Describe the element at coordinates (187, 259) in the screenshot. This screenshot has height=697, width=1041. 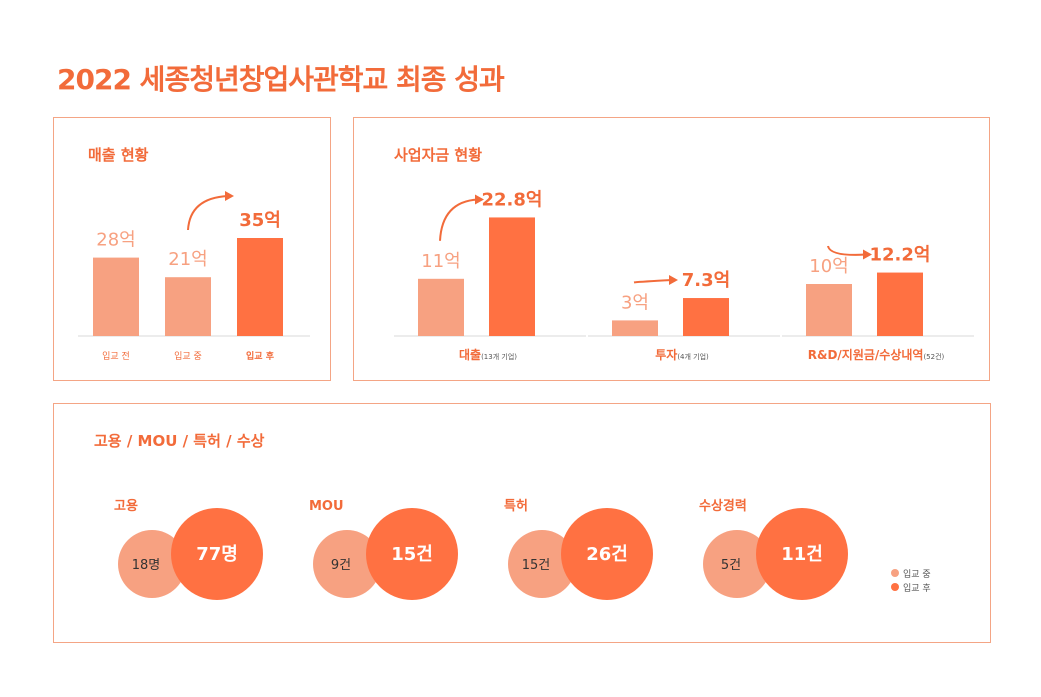
I see `sales-value-label-1: 21억` at that location.